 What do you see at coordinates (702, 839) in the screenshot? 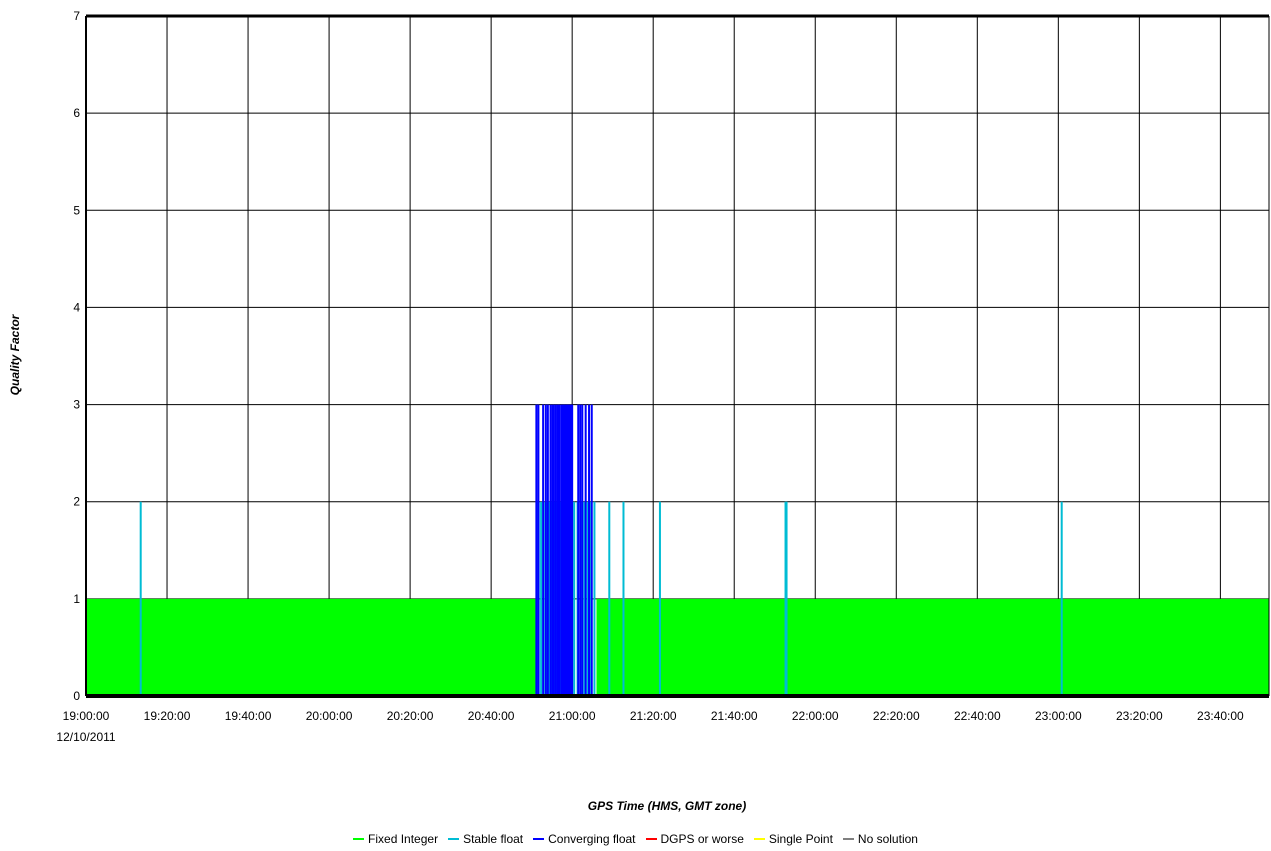
I see `legend-label: DGPS or worse` at bounding box center [702, 839].